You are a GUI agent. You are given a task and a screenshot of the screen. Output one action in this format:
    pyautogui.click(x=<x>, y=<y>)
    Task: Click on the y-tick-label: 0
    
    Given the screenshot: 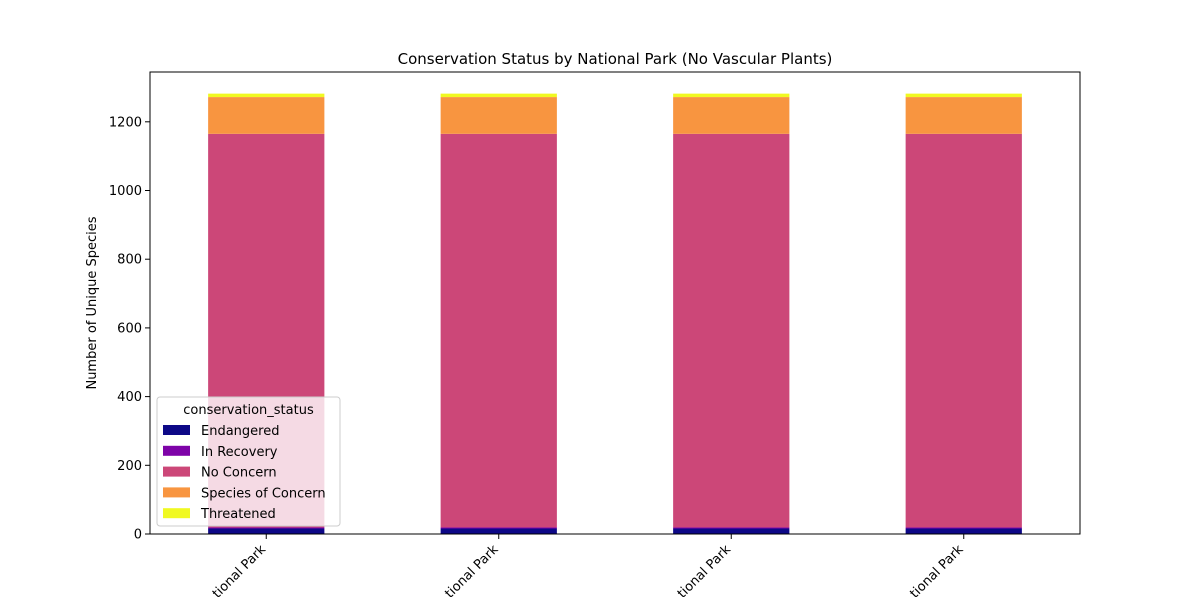 What is the action you would take?
    pyautogui.click(x=138, y=535)
    